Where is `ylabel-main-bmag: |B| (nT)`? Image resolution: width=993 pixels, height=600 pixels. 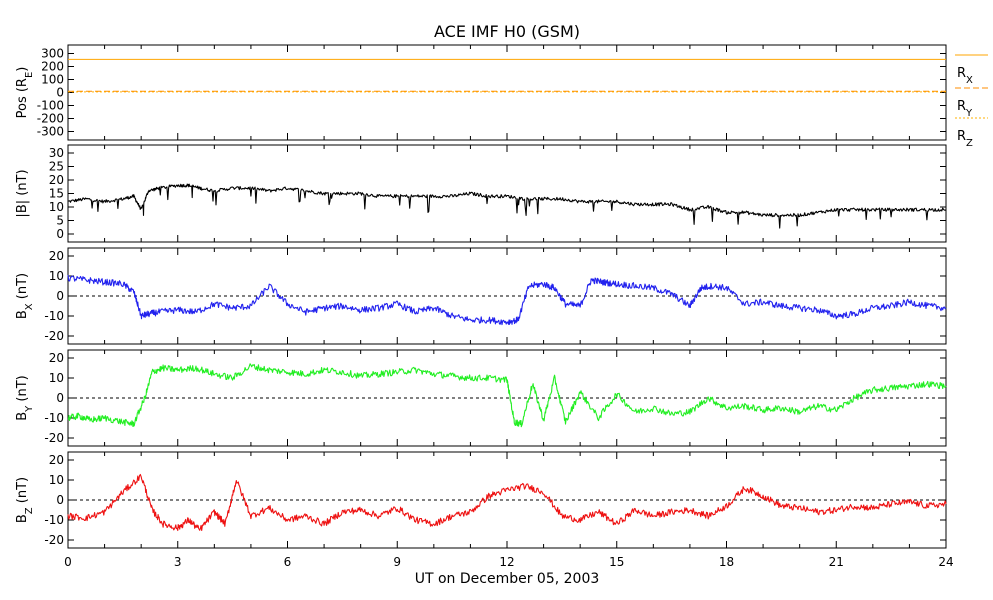
ylabel-main-bmag: |B| (nT) is located at coordinates (22, 193).